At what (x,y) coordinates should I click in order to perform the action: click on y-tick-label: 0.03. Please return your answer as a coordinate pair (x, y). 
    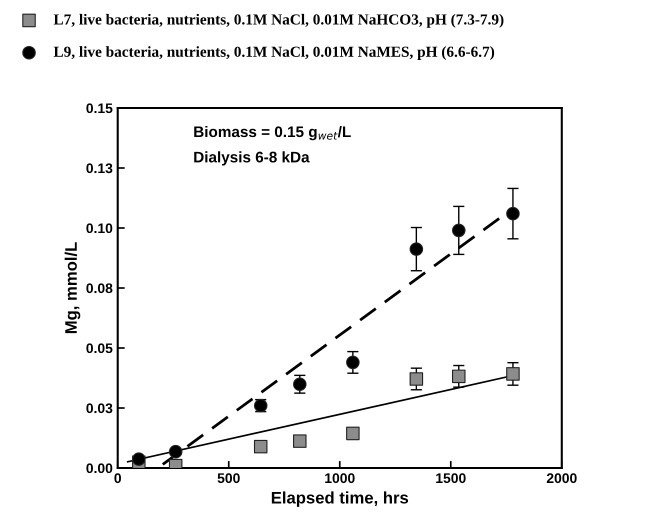
    Looking at the image, I should click on (99, 408).